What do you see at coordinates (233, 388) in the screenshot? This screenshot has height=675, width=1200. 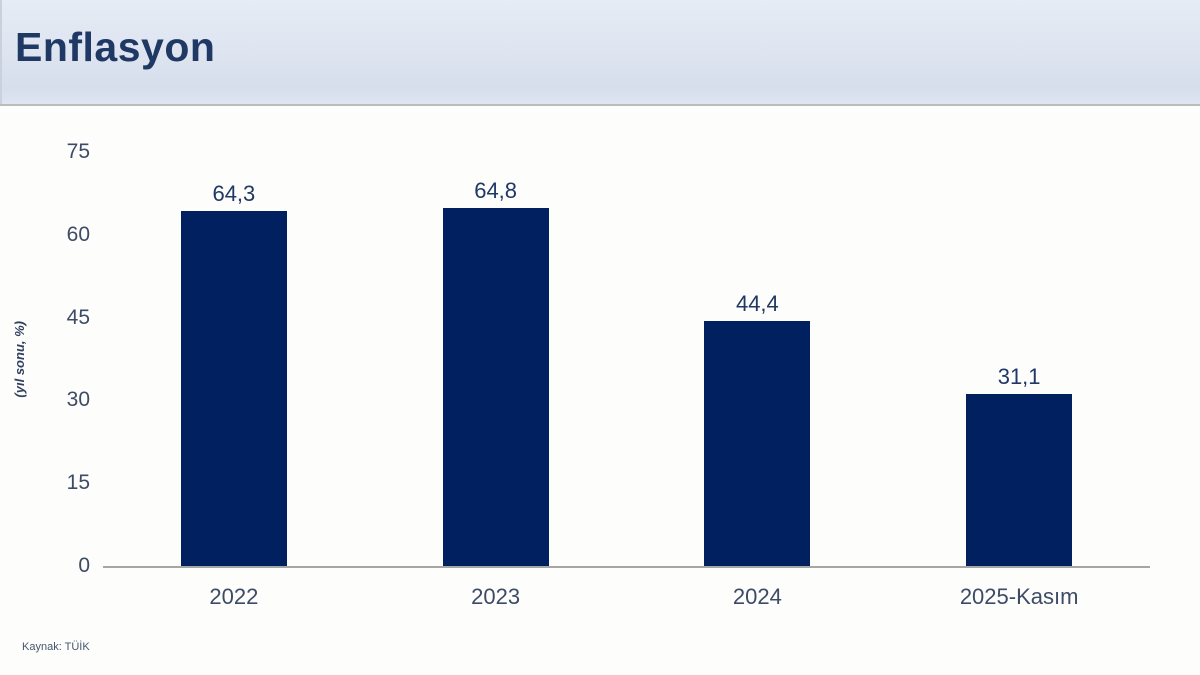 I see `bar-2022` at bounding box center [233, 388].